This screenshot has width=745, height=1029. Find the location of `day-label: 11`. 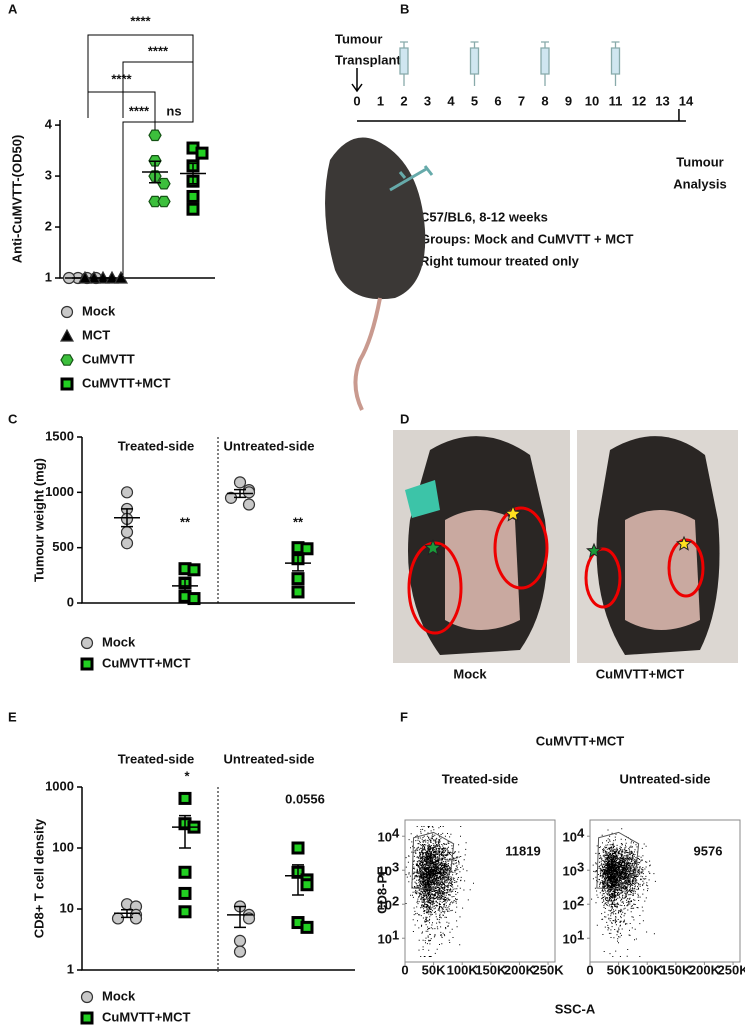

day-label: 11 is located at coordinates (616, 100).